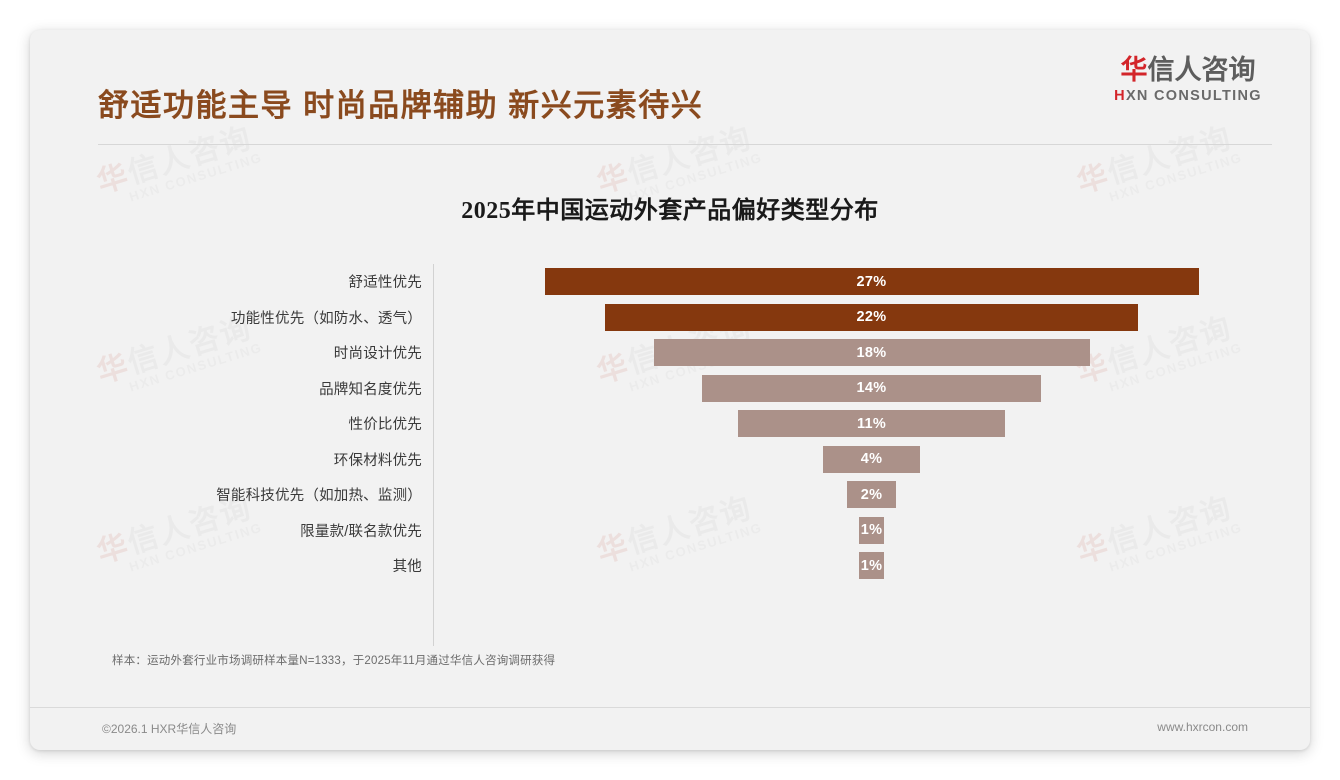 The image size is (1340, 780). What do you see at coordinates (1201, 70) in the screenshot?
I see `logo-cn-rest: 信人咨询` at bounding box center [1201, 70].